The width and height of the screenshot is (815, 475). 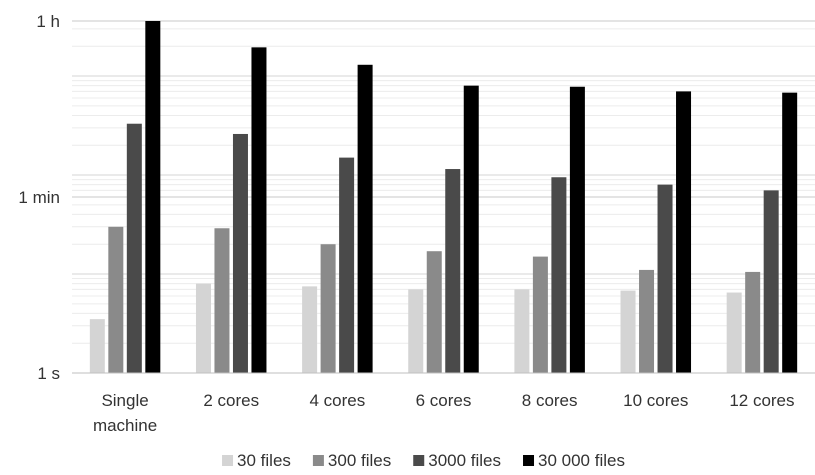 I want to click on legend-item: 3000 files, so click(x=457, y=460).